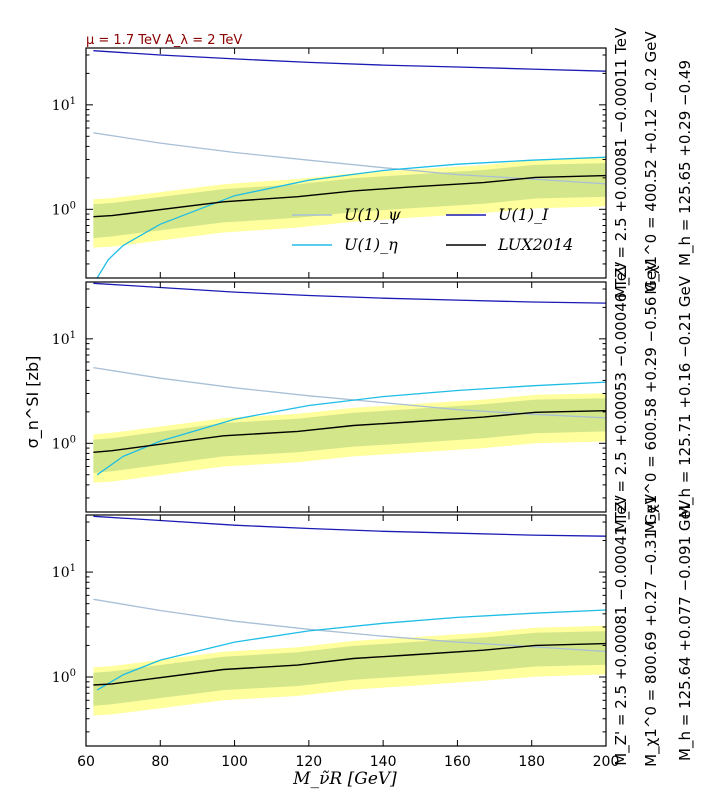  I want to click on legend-label: U(1)_I, so click(523, 214).